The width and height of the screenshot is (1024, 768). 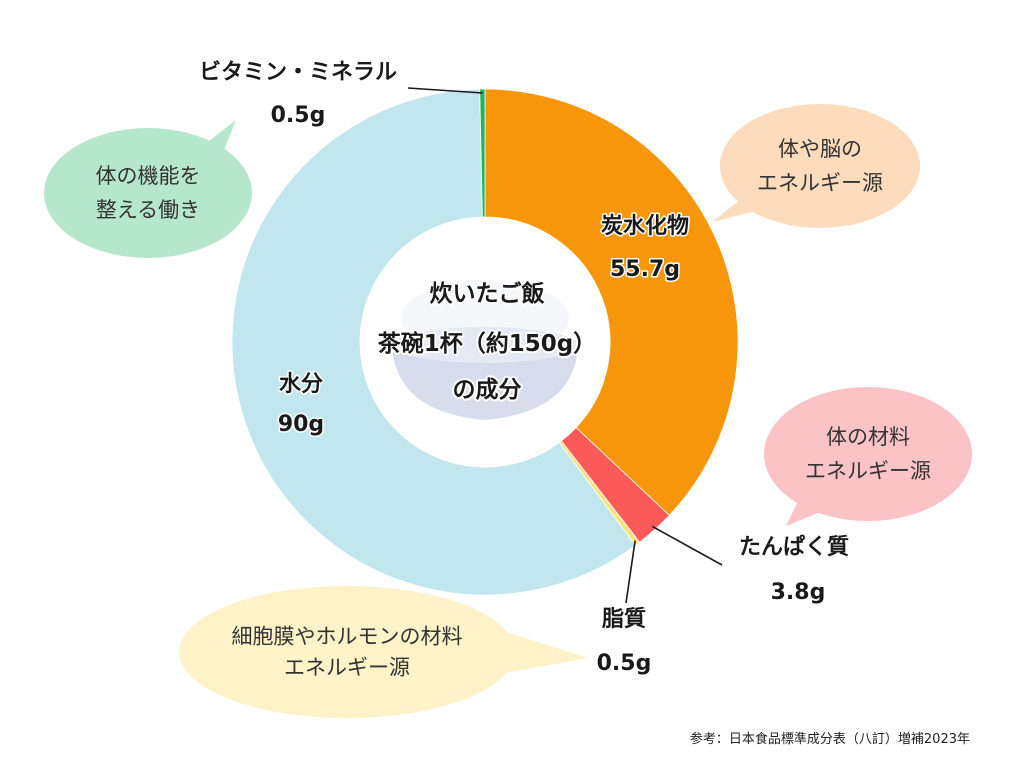 What do you see at coordinates (148, 176) in the screenshot?
I see `callout-text: 体の機能を` at bounding box center [148, 176].